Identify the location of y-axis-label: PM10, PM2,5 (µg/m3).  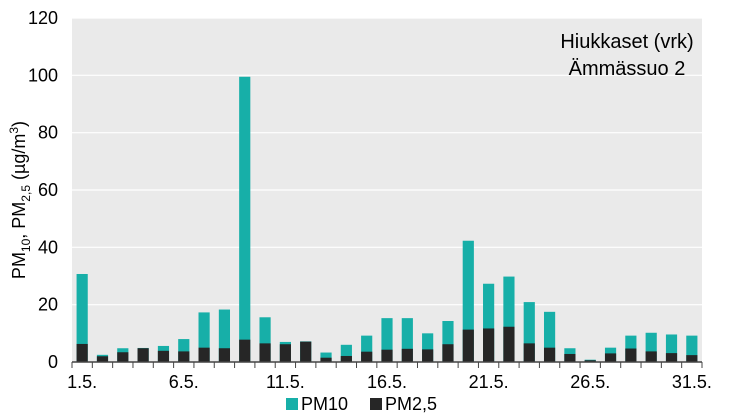
(20, 200).